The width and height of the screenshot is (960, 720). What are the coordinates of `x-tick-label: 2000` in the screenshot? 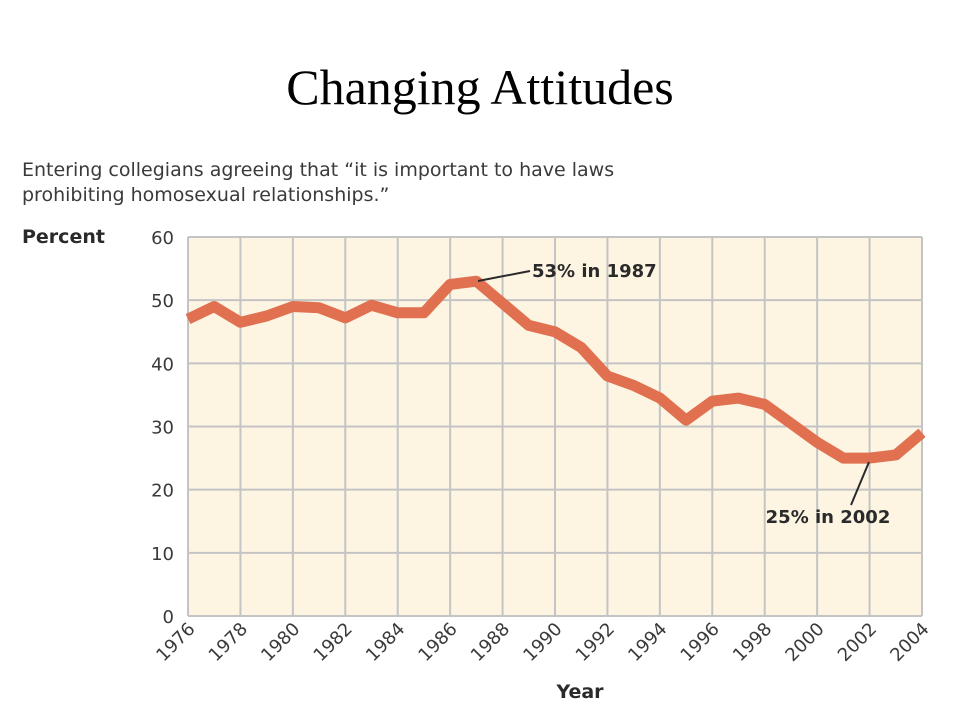 It's located at (804, 642).